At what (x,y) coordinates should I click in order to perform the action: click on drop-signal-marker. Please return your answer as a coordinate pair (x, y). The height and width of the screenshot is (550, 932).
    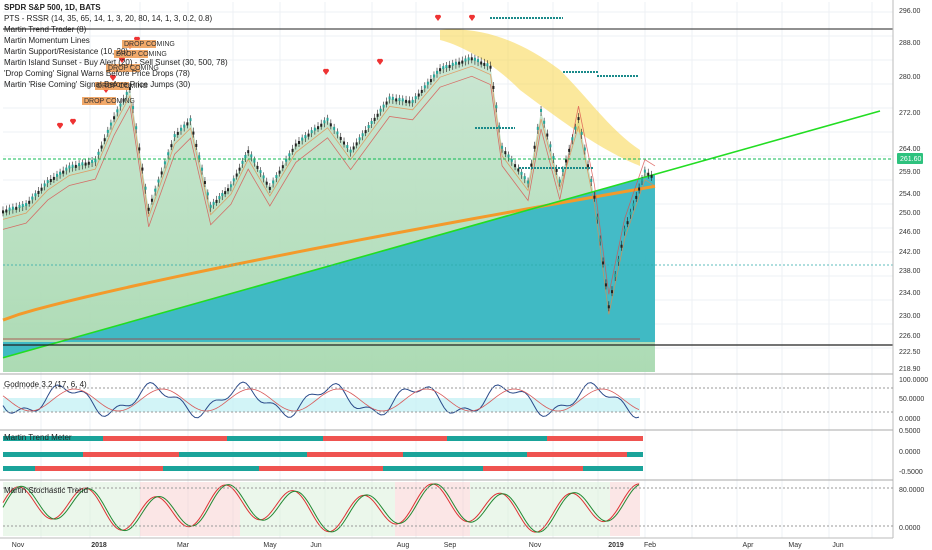
    Looking at the image, I should click on (137, 39).